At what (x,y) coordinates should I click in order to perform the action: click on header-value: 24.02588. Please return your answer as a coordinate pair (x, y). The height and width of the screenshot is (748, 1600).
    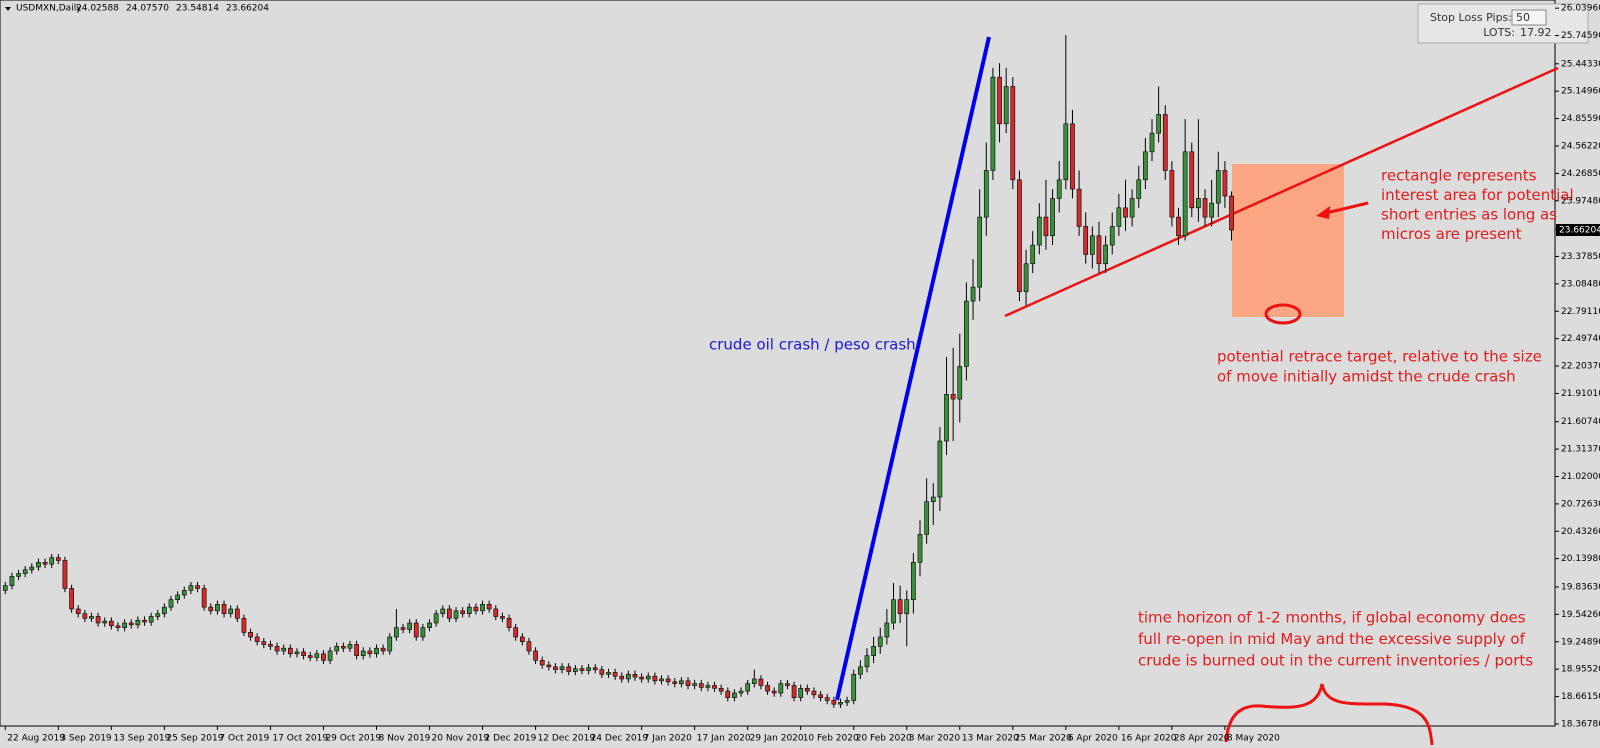
    Looking at the image, I should click on (97, 9).